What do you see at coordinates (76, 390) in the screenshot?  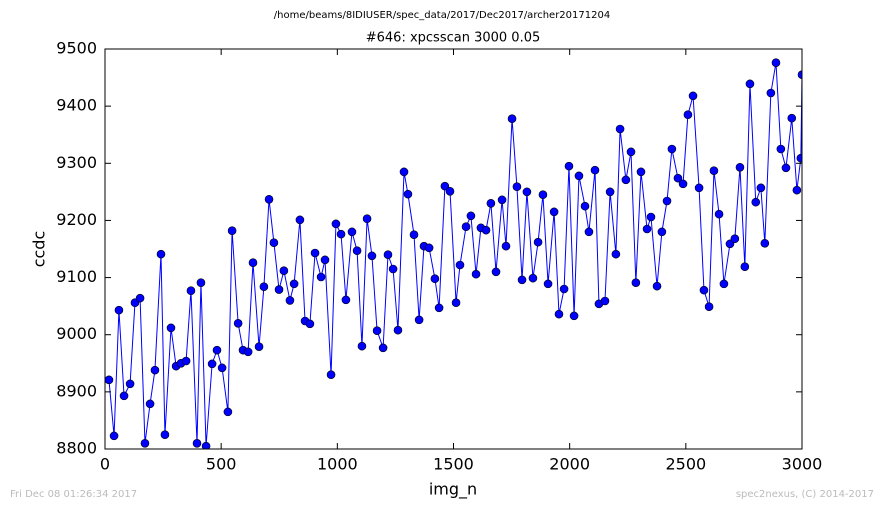 I see `y-tick-label: 8900` at bounding box center [76, 390].